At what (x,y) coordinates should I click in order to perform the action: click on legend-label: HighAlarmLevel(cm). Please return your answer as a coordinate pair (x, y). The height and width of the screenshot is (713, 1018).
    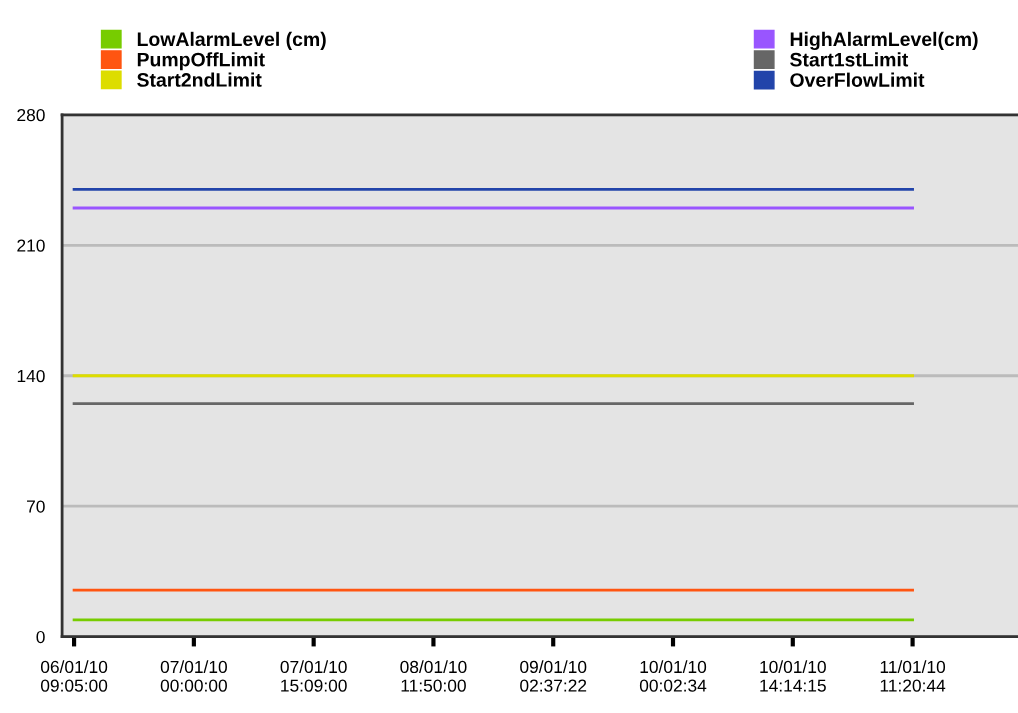
    Looking at the image, I should click on (884, 41).